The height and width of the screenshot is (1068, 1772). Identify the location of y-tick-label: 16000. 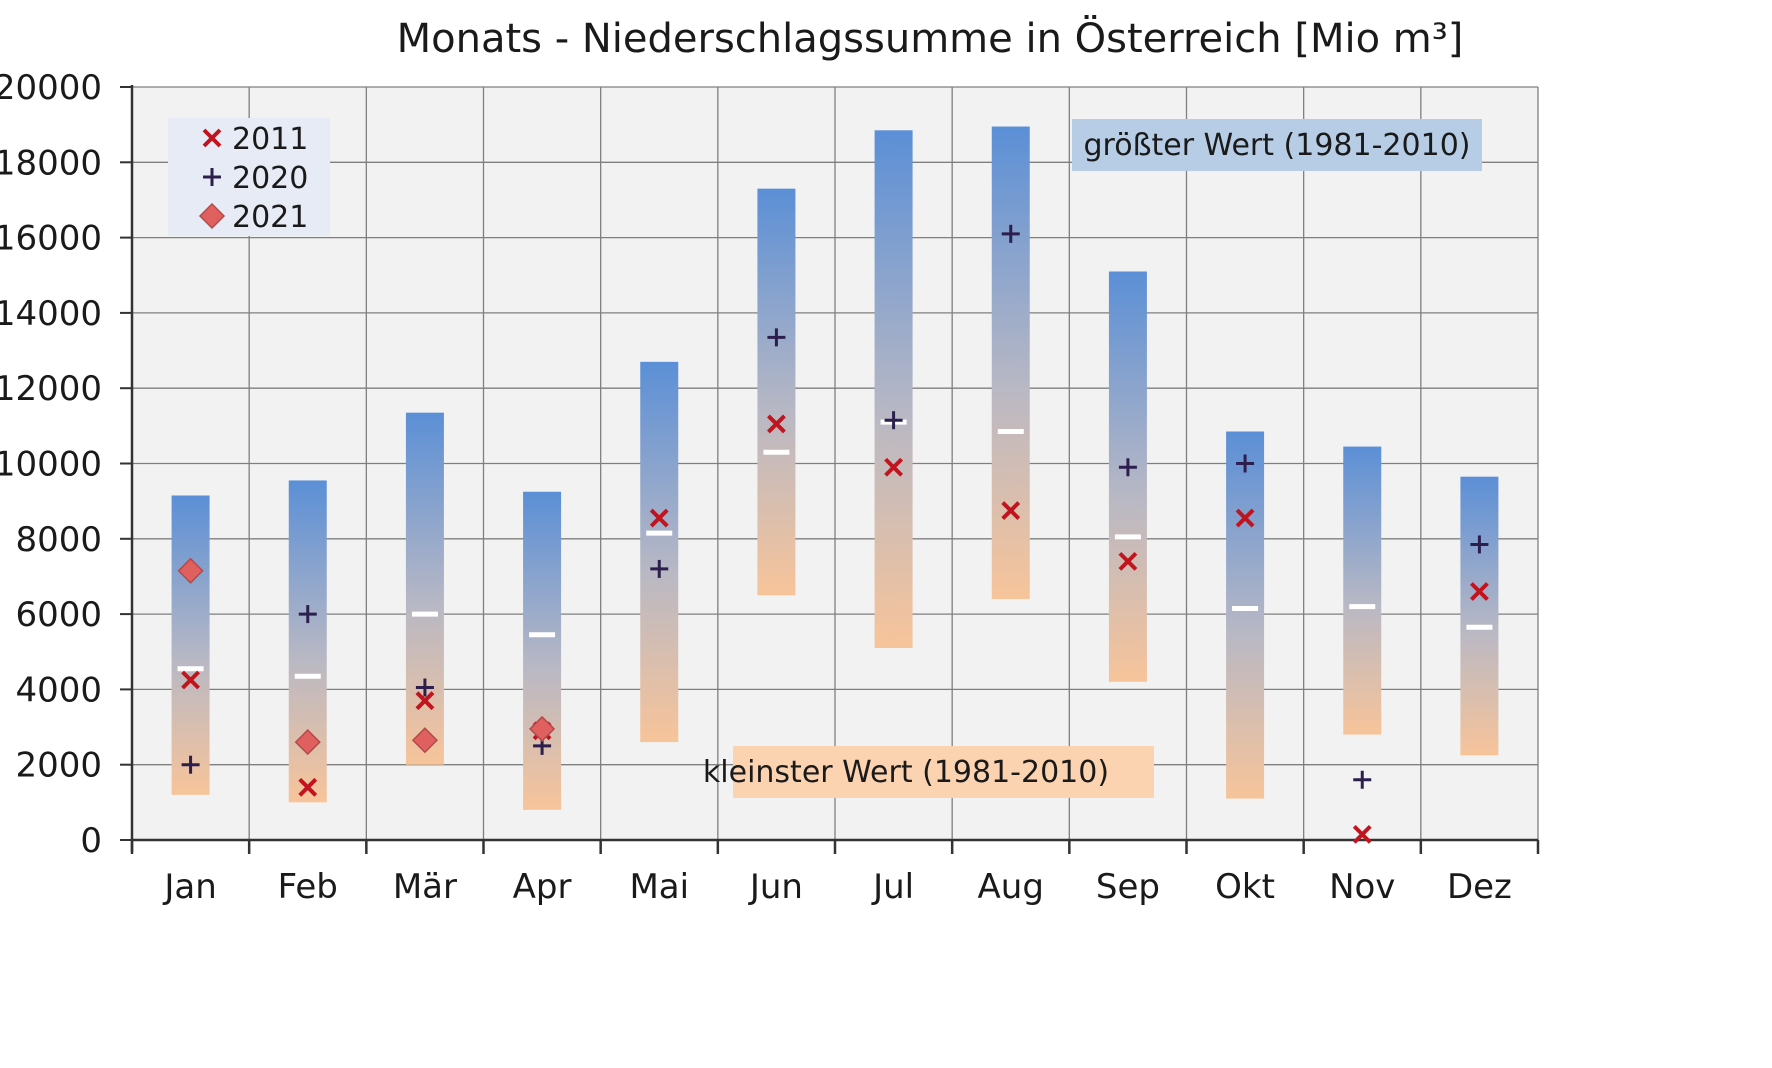
(51, 239).